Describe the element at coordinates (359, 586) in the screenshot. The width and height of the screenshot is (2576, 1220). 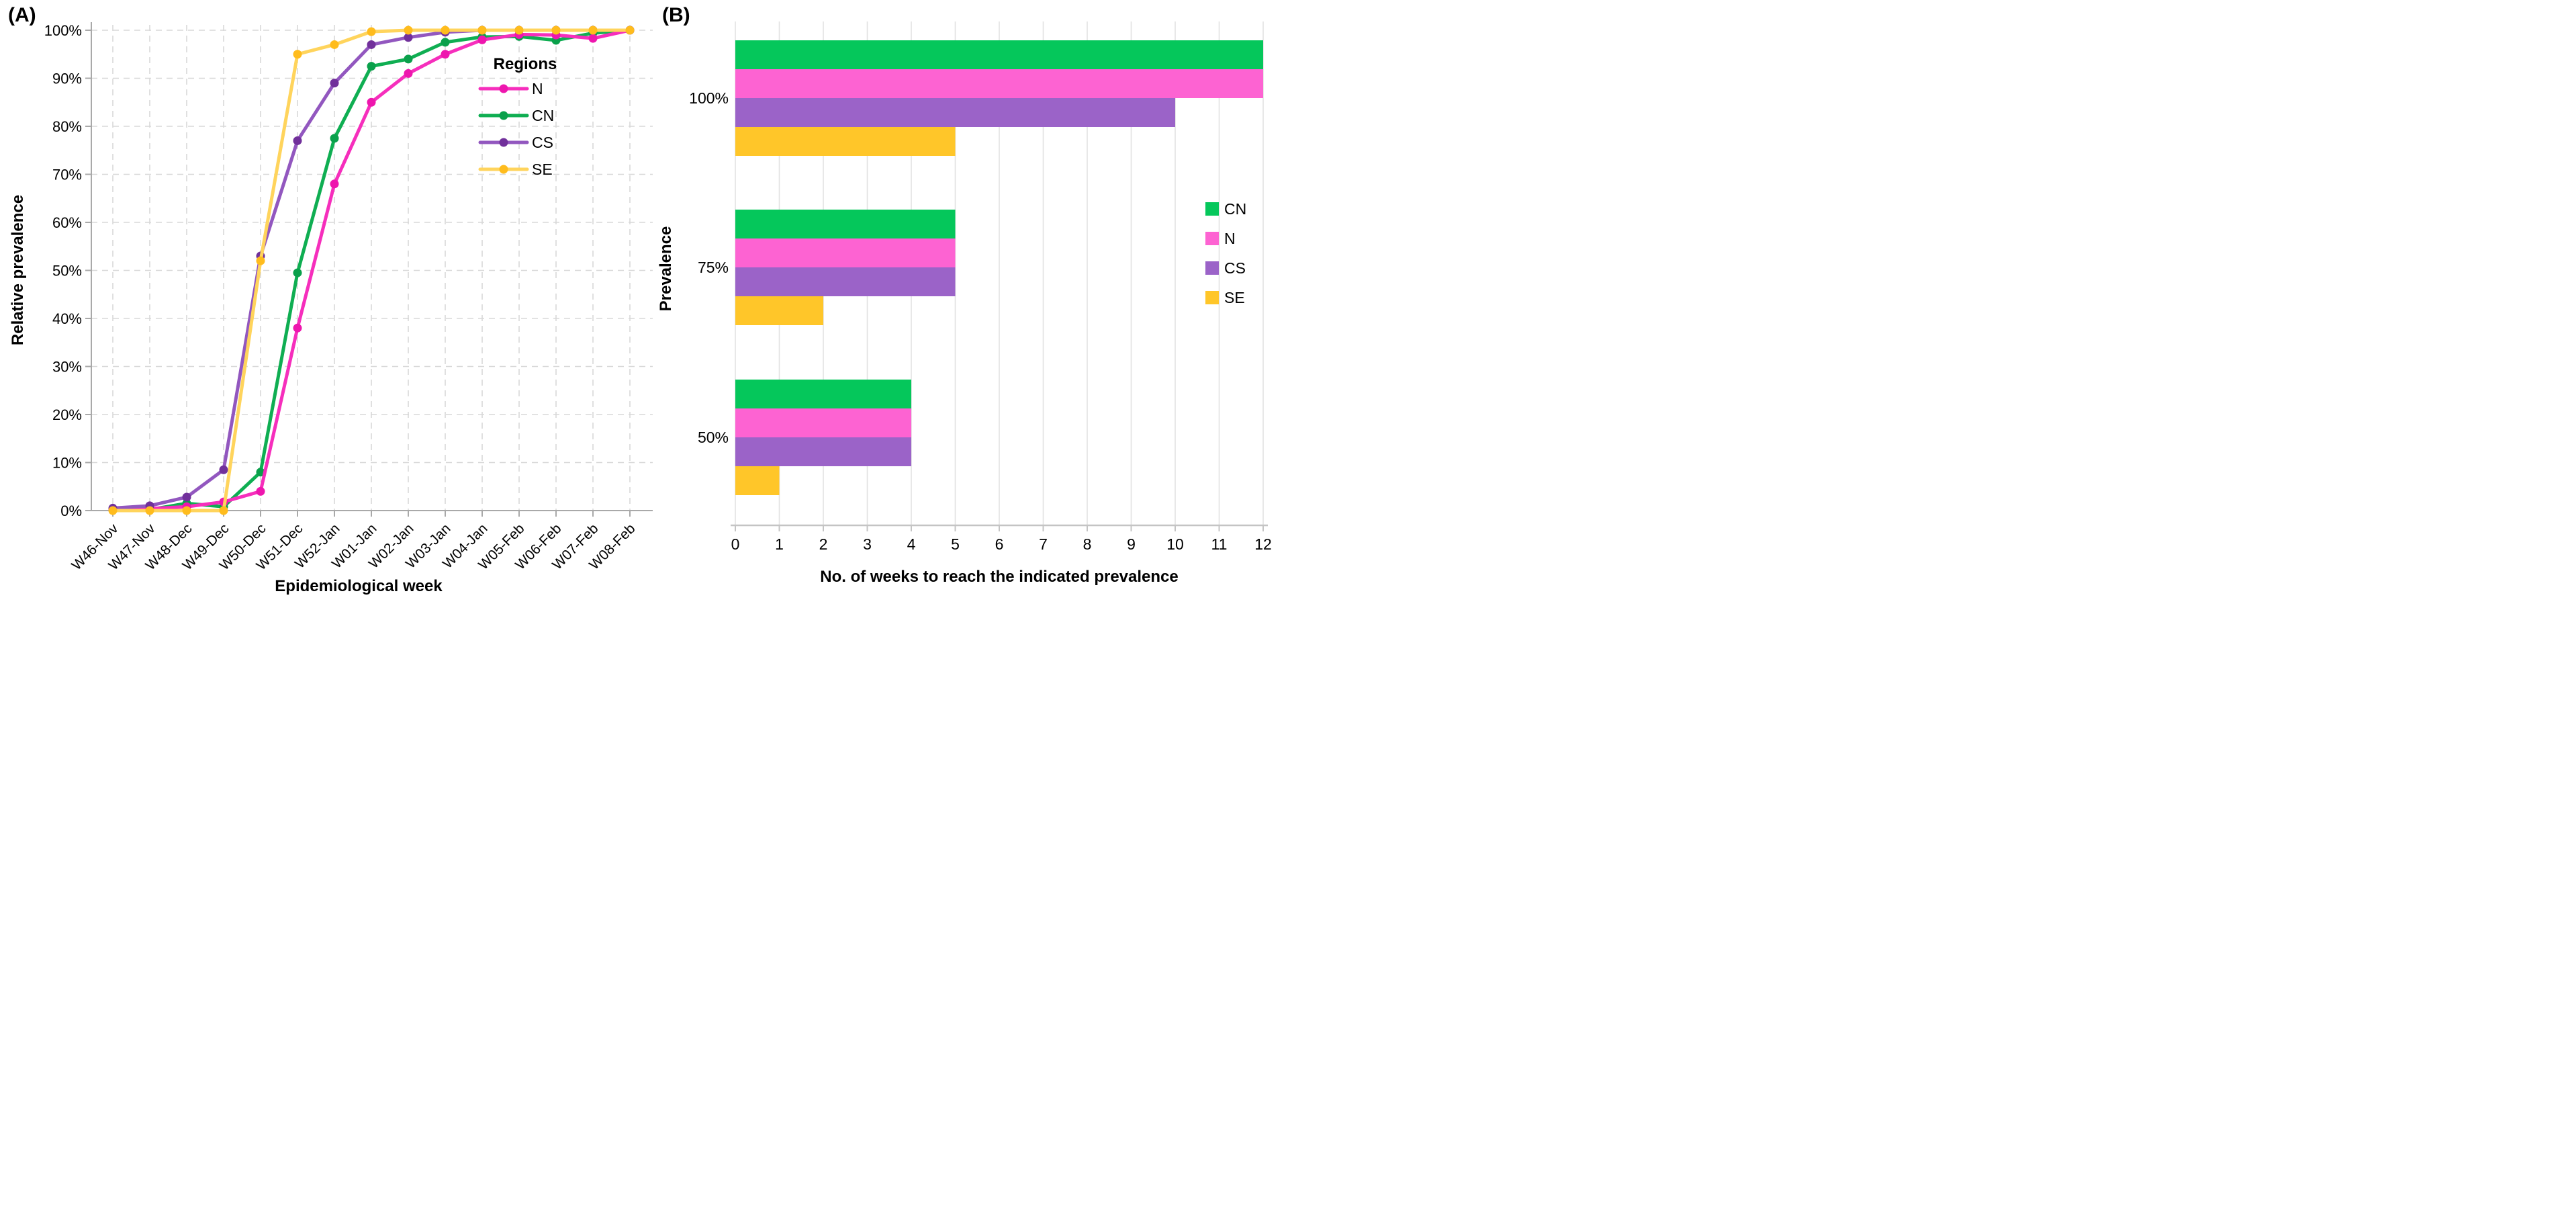
I see `x-axis-title: Epidemiological week` at that location.